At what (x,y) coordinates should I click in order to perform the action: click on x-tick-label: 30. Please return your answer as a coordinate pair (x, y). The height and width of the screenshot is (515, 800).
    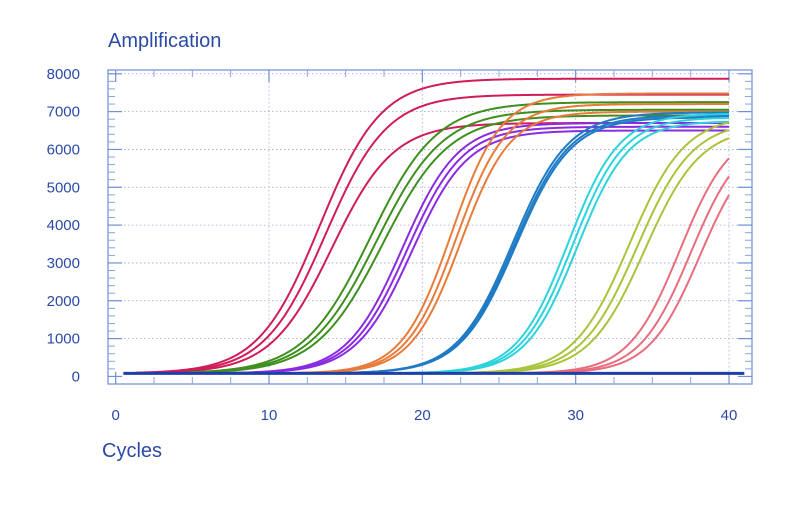
    Looking at the image, I should click on (575, 415).